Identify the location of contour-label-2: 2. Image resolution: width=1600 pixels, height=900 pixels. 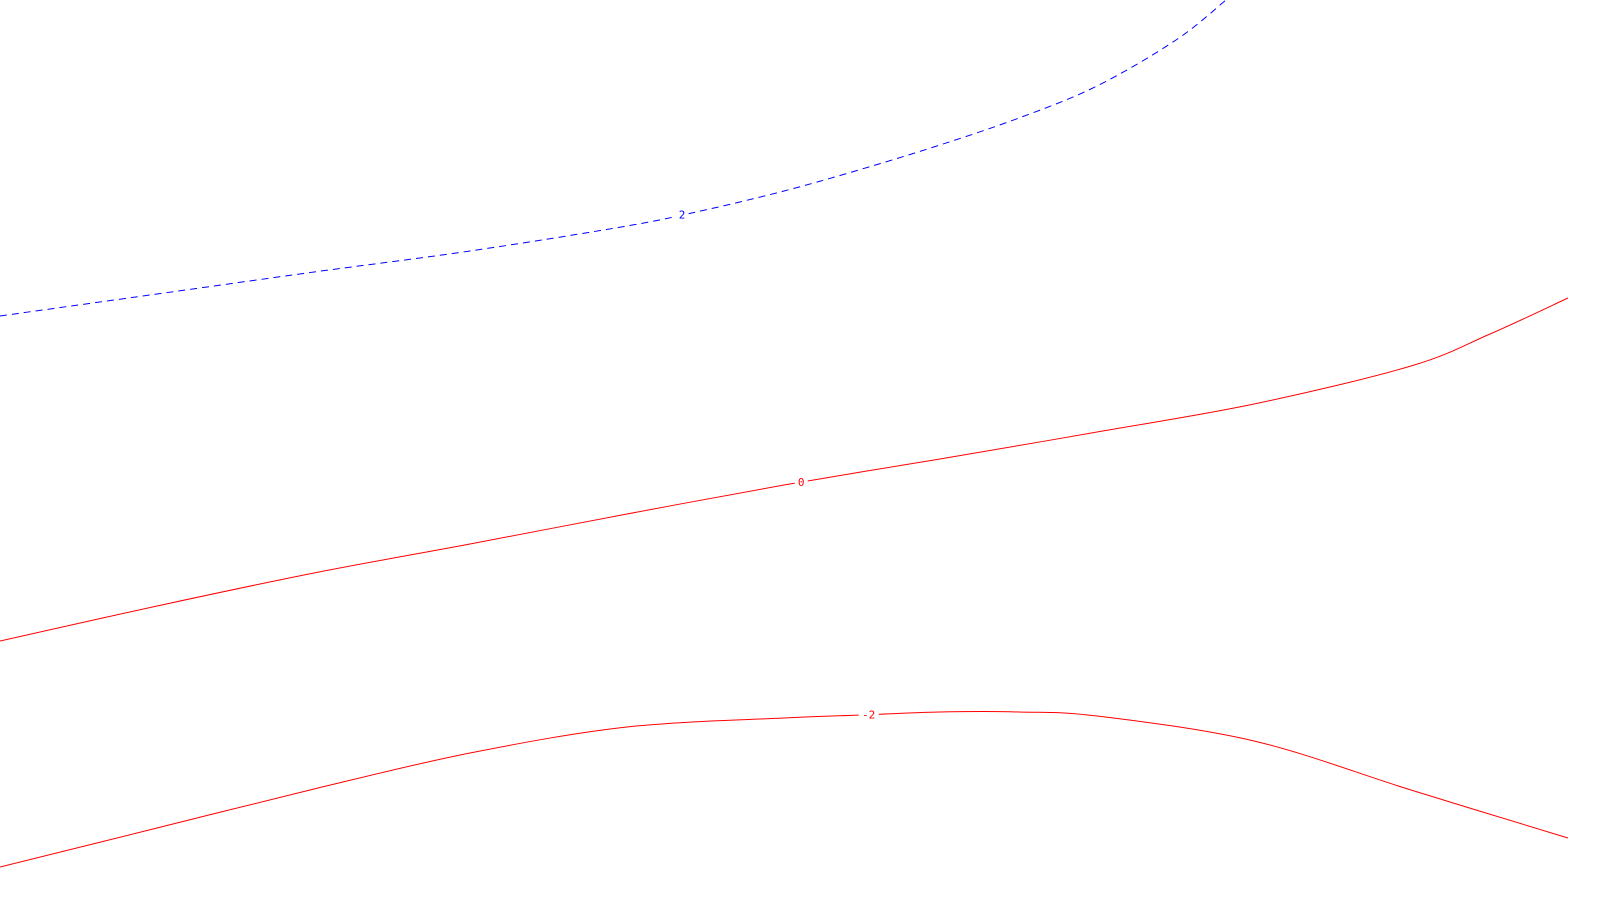
(682, 215).